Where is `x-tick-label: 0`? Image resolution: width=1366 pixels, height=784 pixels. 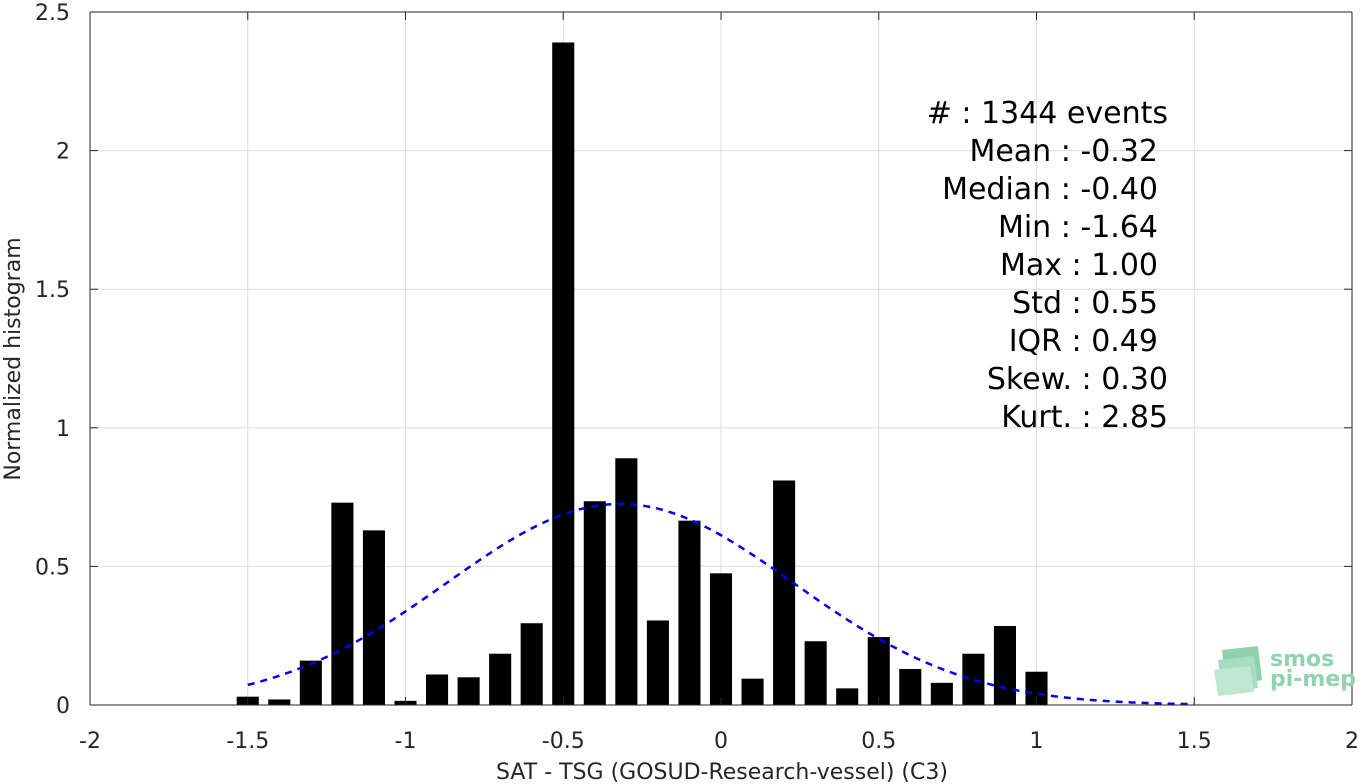 x-tick-label: 0 is located at coordinates (721, 741).